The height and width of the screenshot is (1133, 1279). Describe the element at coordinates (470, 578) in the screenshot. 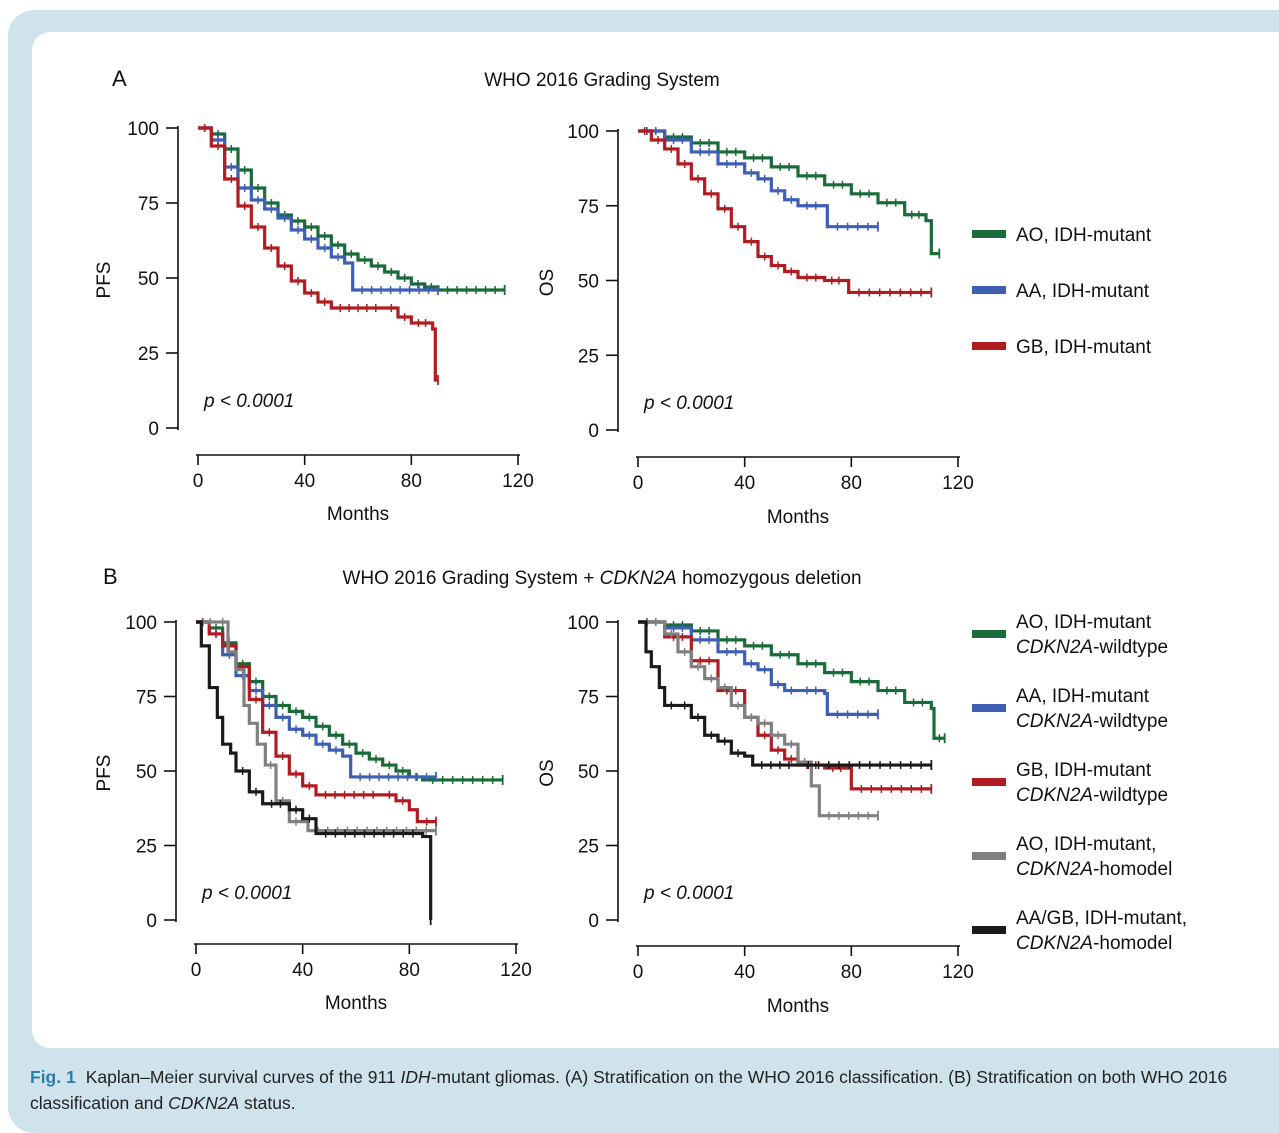

I see `panel-b-title-pre: WHO 2016 Grading System +` at that location.